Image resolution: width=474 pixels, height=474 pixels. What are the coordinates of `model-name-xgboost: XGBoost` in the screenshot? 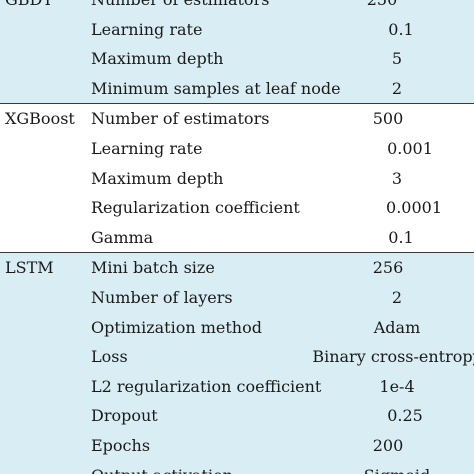 It's located at (40, 119).